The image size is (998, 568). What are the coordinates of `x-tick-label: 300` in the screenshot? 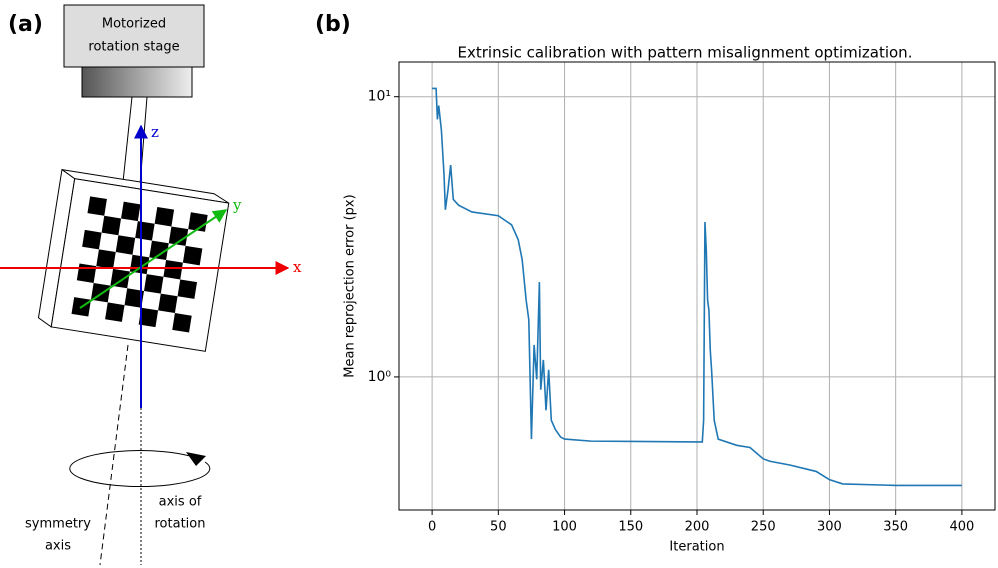 It's located at (829, 527).